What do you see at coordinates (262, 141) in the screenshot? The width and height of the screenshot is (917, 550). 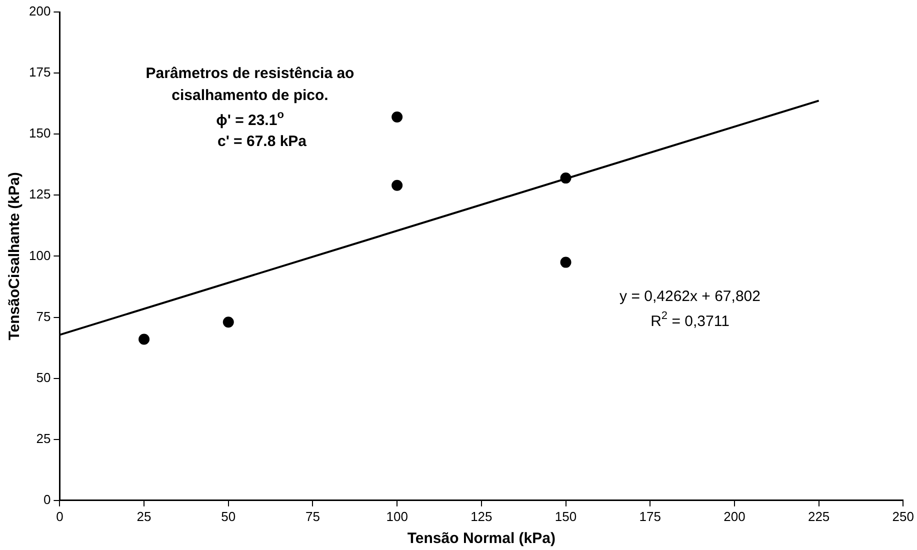 I see `annotation: c' = 67.8 kPa` at bounding box center [262, 141].